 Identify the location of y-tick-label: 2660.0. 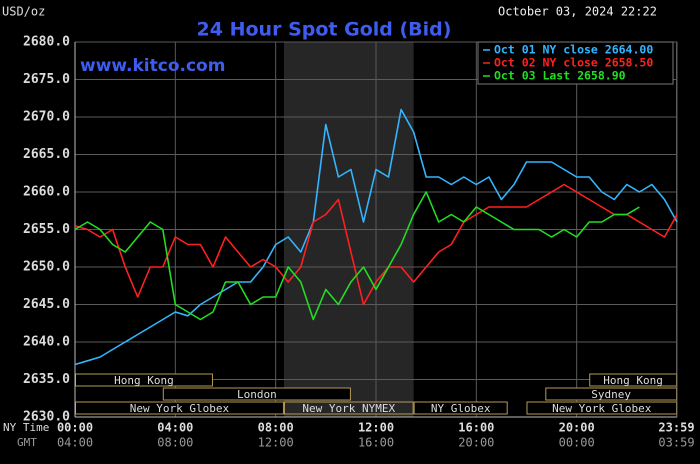
(46, 192).